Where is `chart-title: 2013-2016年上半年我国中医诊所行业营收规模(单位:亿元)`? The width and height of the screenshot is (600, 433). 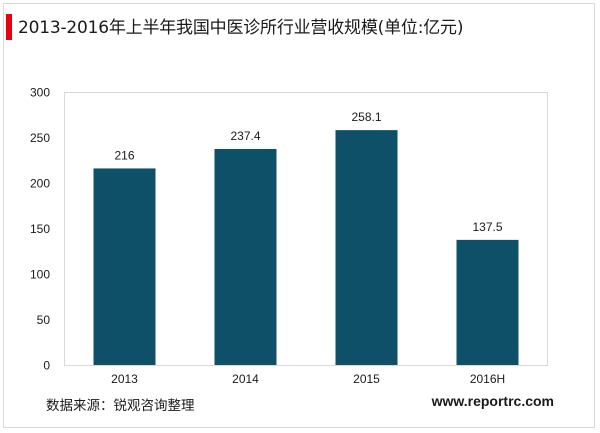
chart-title: 2013-2016年上半年我国中医诊所行业营收规模(单位:亿元) is located at coordinates (241, 28).